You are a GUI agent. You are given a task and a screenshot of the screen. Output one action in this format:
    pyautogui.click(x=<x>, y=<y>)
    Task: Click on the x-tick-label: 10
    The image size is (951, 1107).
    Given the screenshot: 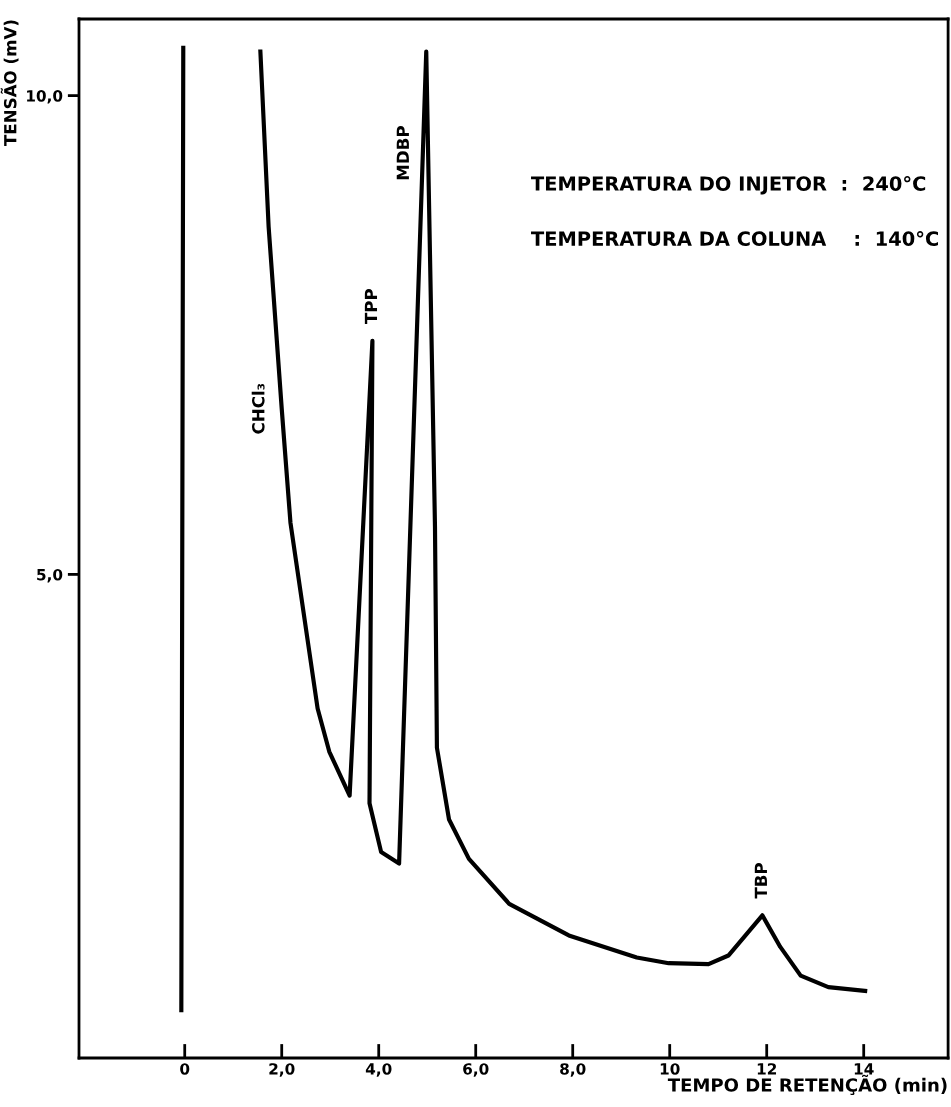 What is the action you would take?
    pyautogui.click(x=670, y=1069)
    